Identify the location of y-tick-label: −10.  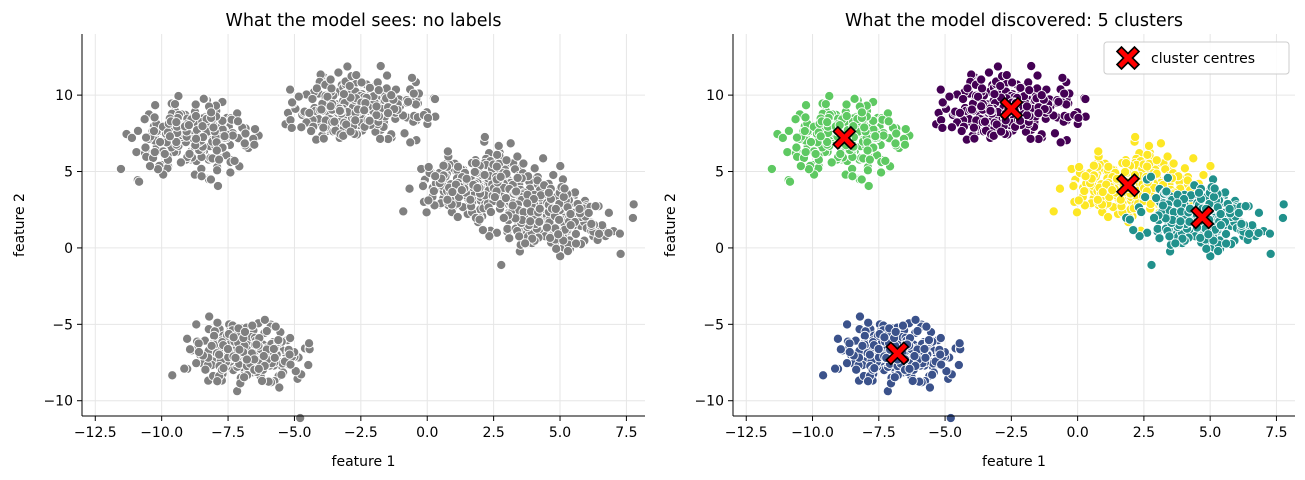
(709, 402).